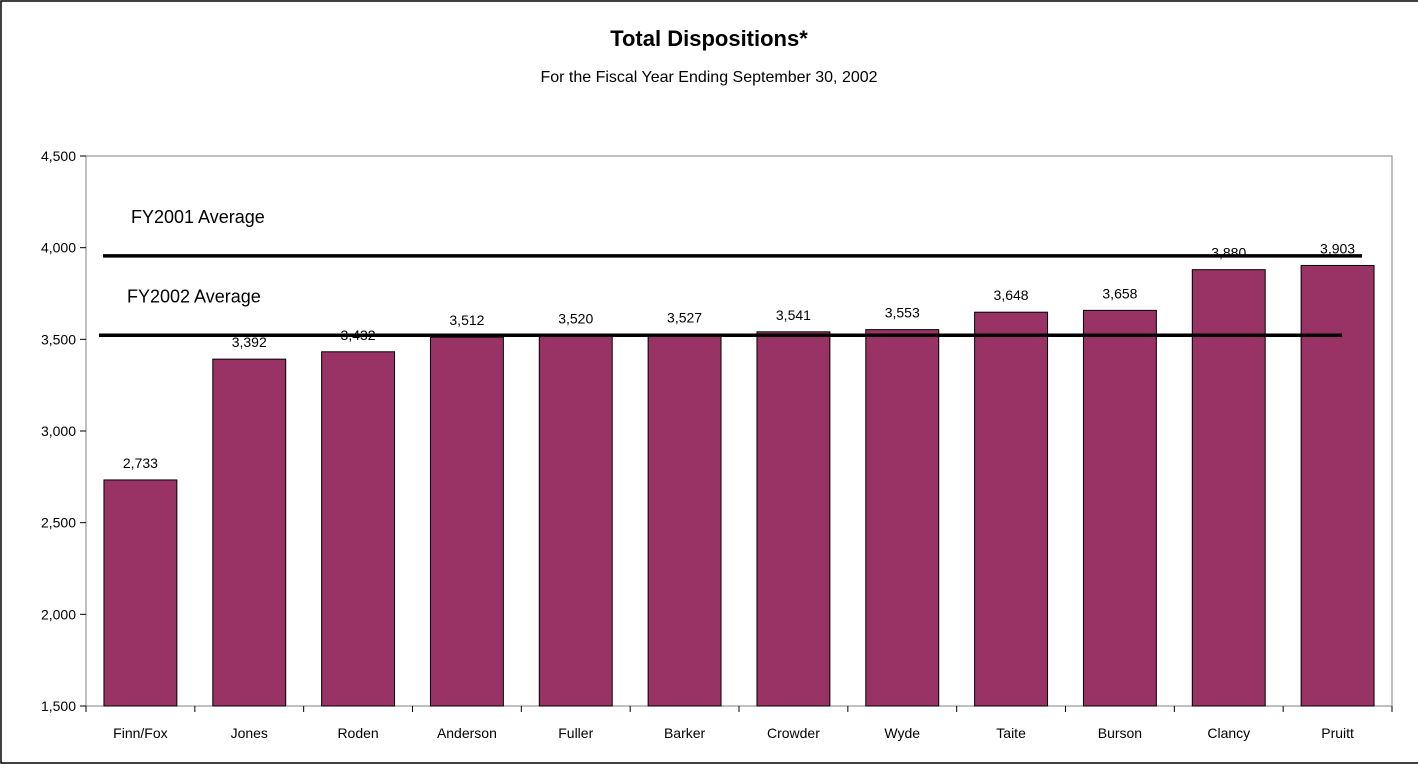 The image size is (1418, 769). What do you see at coordinates (575, 733) in the screenshot?
I see `category-label-4: Fuller` at bounding box center [575, 733].